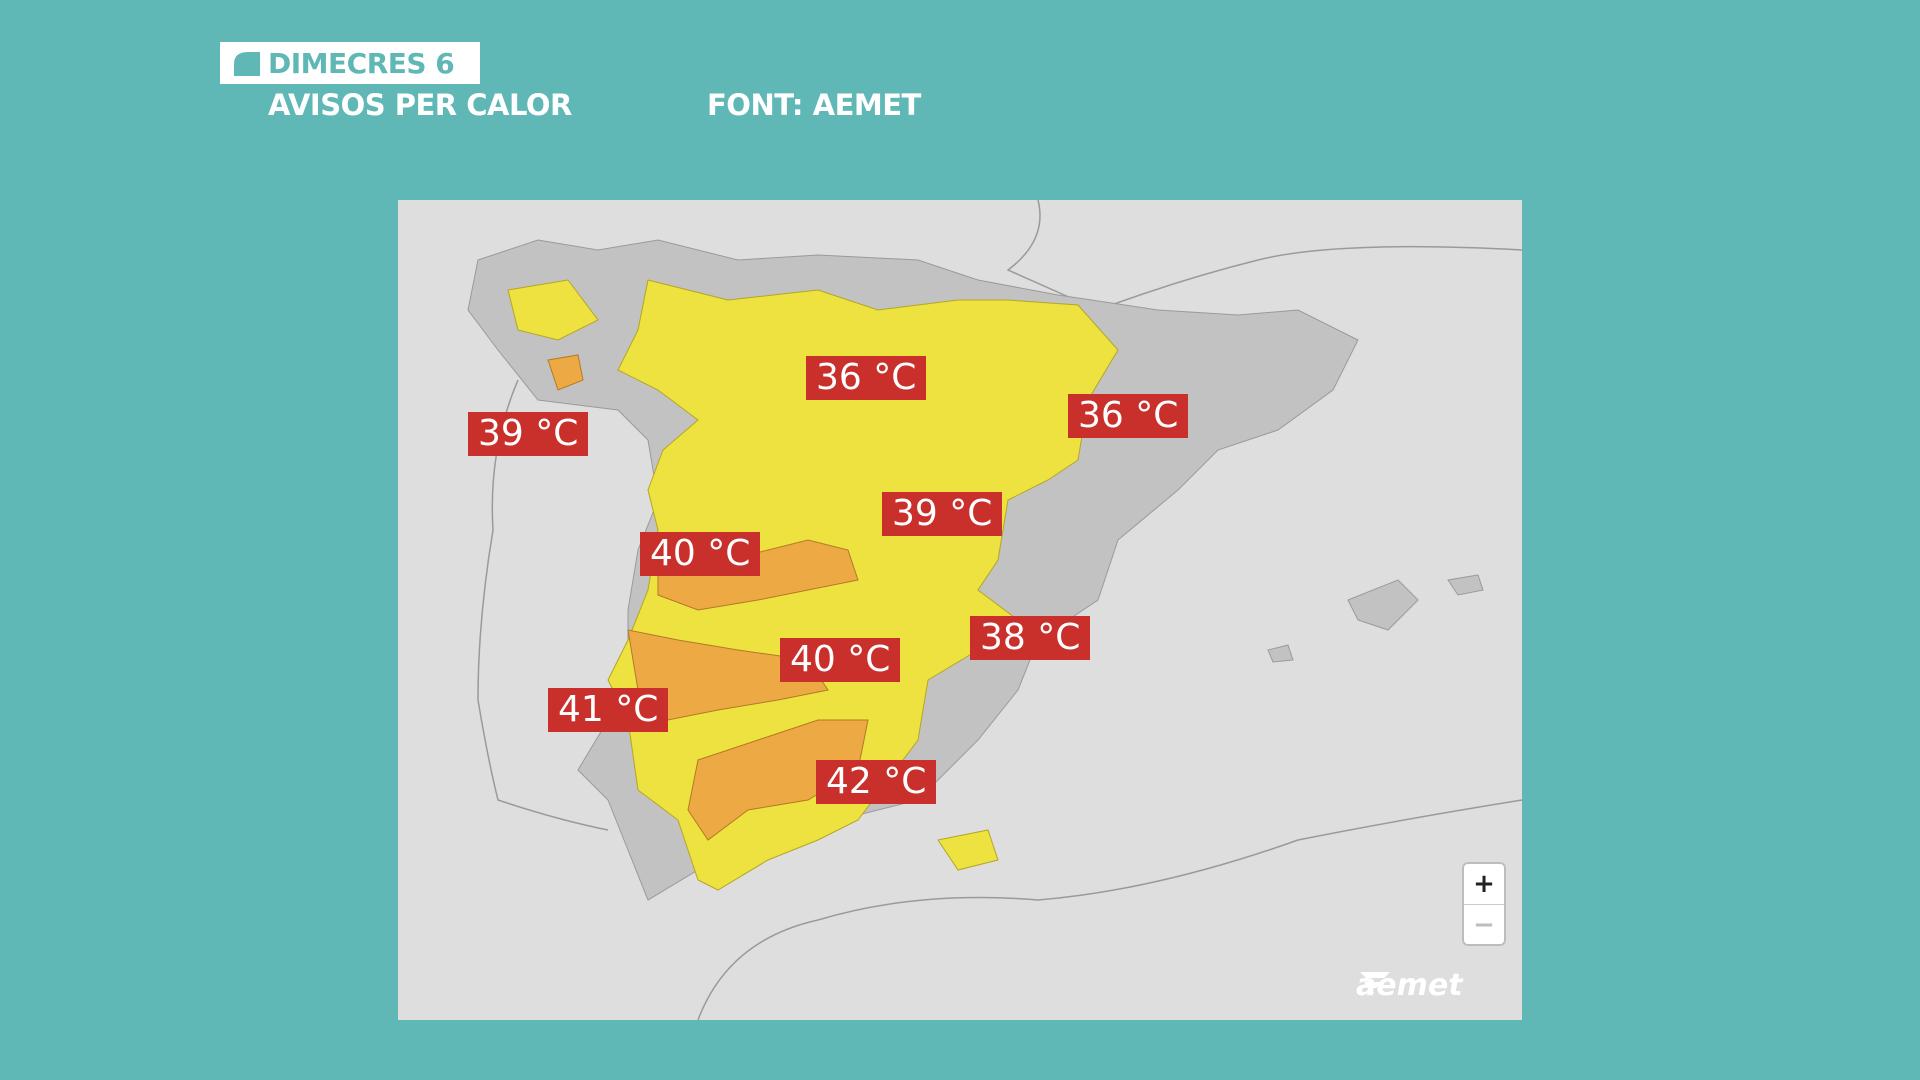 This screenshot has width=1920, height=1080. What do you see at coordinates (1484, 925) in the screenshot?
I see `zoom-out-button: −` at bounding box center [1484, 925].